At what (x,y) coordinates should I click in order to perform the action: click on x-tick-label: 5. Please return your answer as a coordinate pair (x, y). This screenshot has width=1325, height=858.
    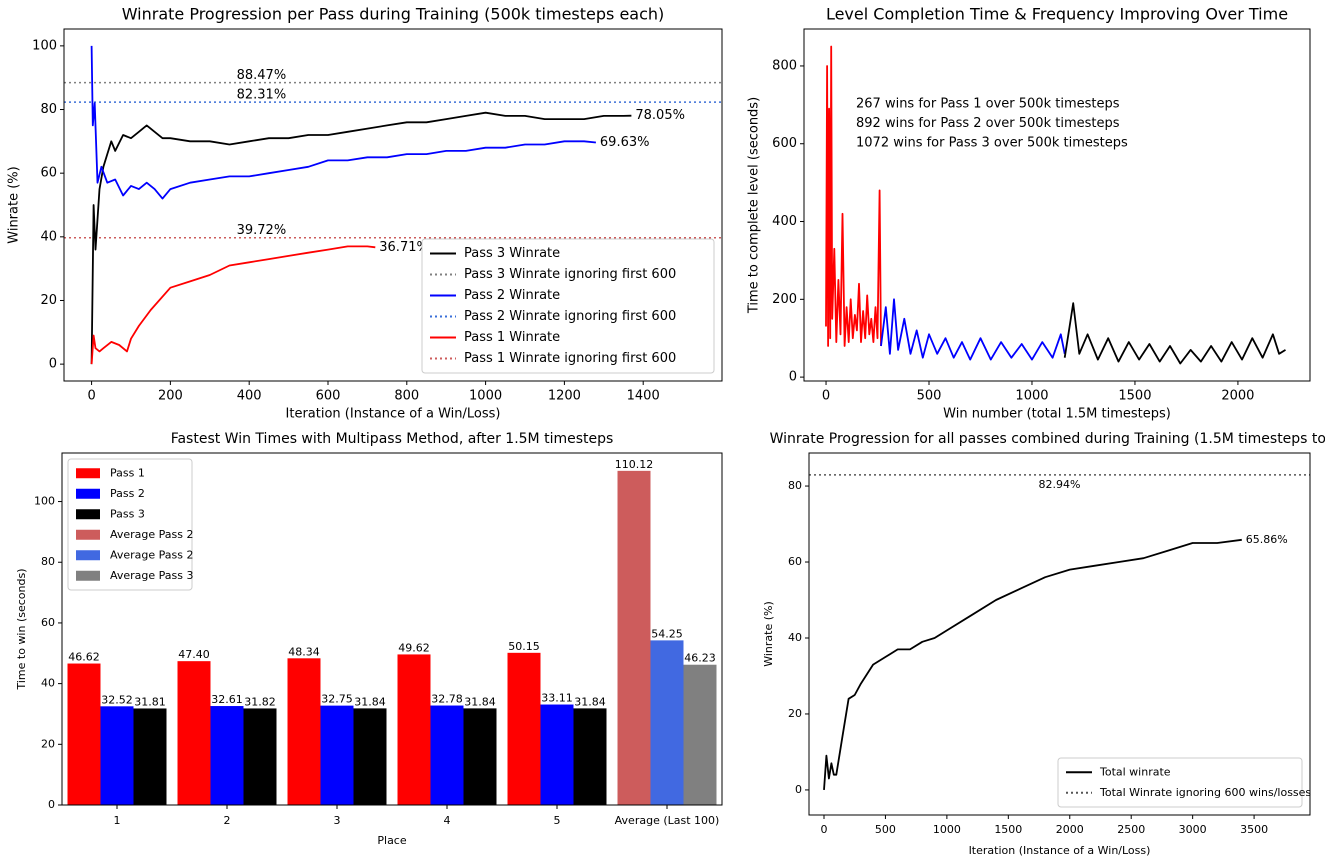
    Looking at the image, I should click on (557, 820).